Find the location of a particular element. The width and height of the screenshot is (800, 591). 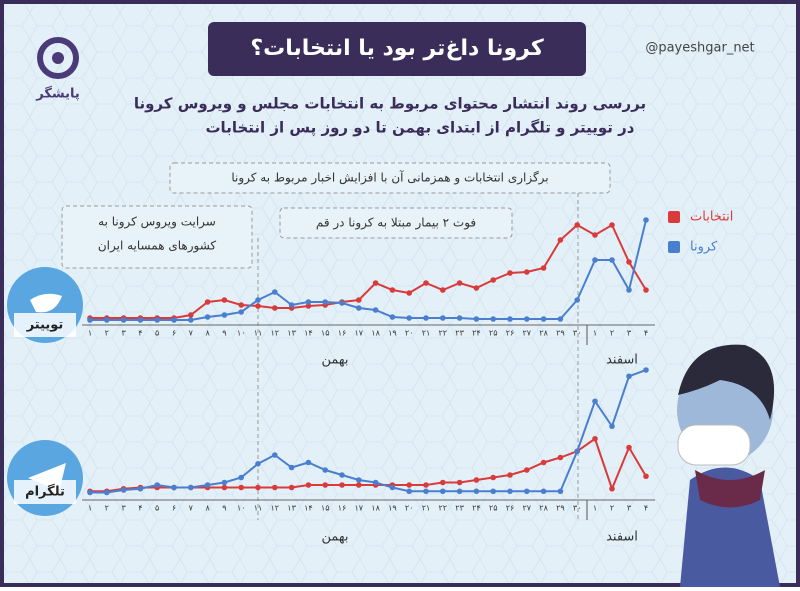

chart-title: توییتر is located at coordinates (45, 325).